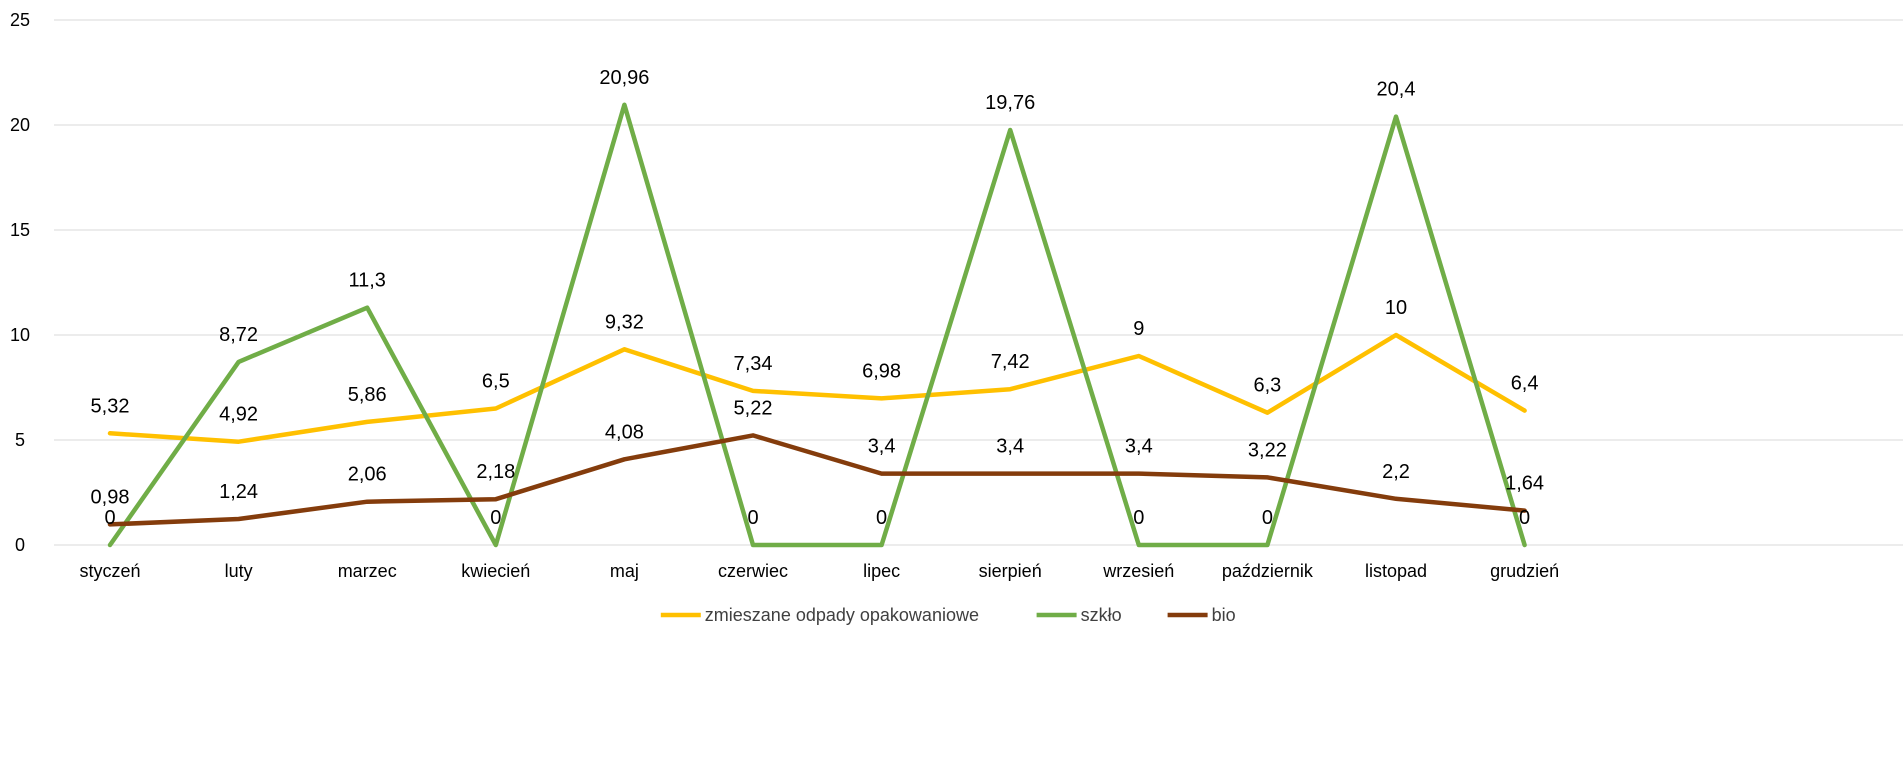 This screenshot has height=763, width=1903. What do you see at coordinates (20, 282) in the screenshot?
I see `y-axis-tick-labels: 0 5 10 15 20 25` at bounding box center [20, 282].